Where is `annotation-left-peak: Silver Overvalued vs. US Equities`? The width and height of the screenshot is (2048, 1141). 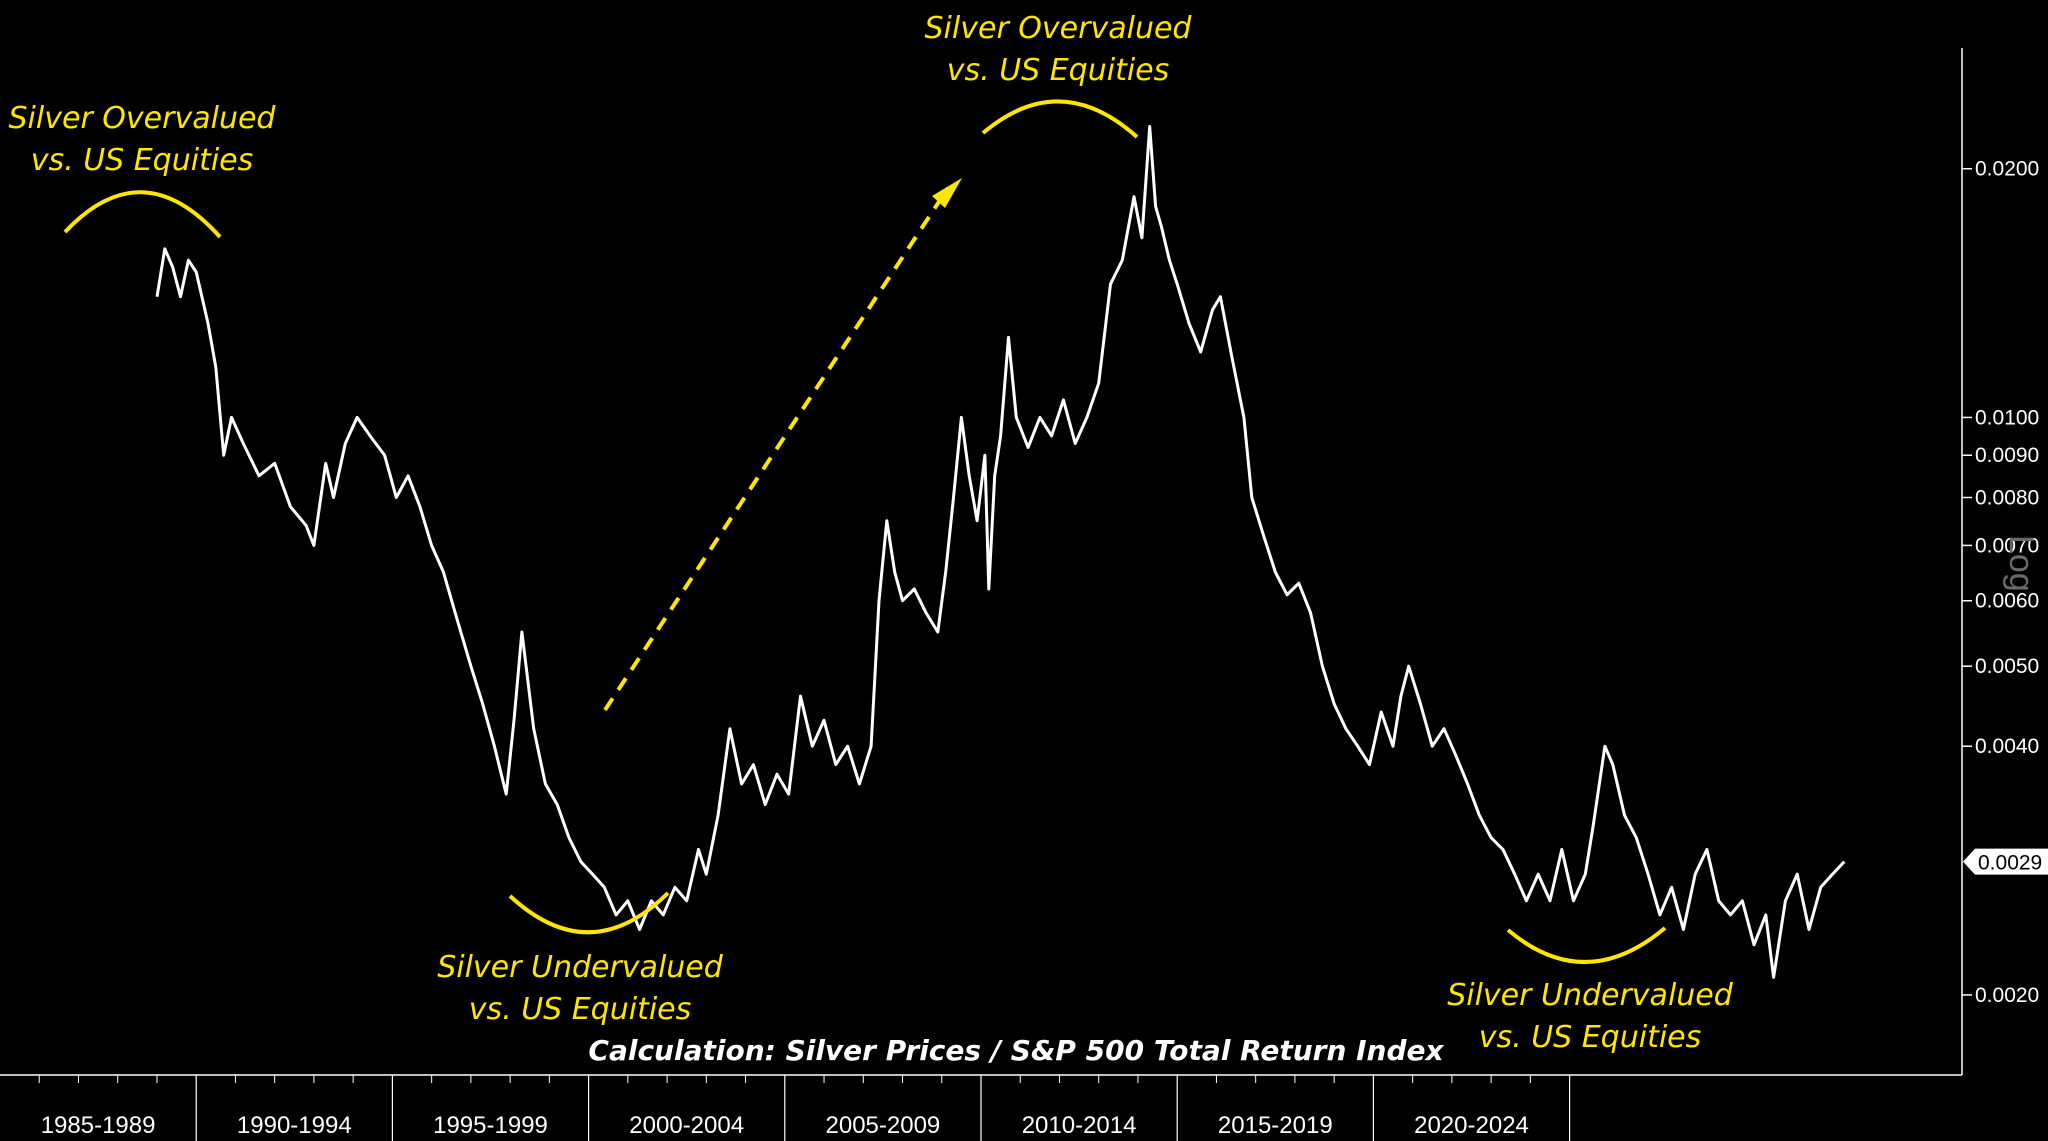
annotation-left-peak: Silver Overvalued vs. US Equities is located at coordinates (143, 139).